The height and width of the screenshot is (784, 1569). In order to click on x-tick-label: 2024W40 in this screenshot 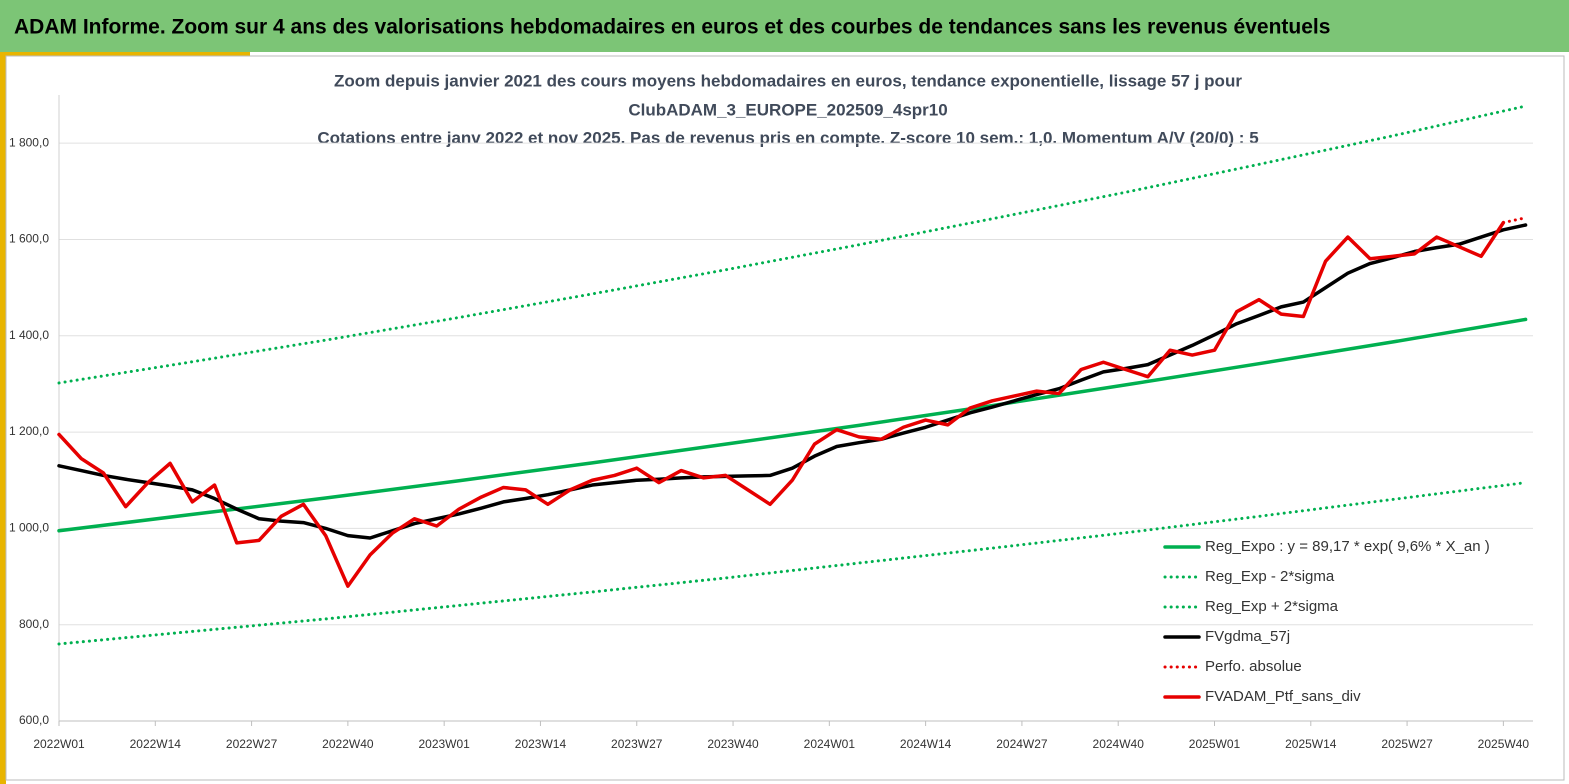, I will do `click(1119, 744)`.